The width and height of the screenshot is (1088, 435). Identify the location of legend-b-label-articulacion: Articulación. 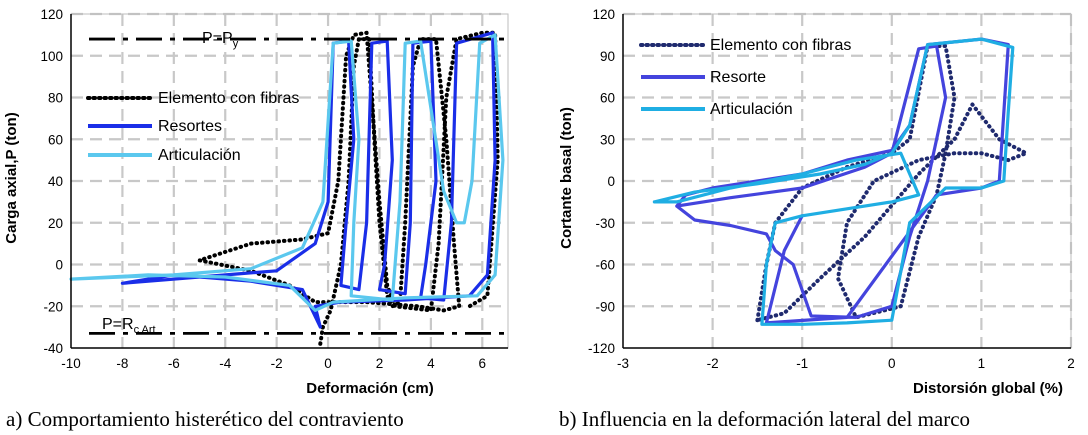
(751, 109).